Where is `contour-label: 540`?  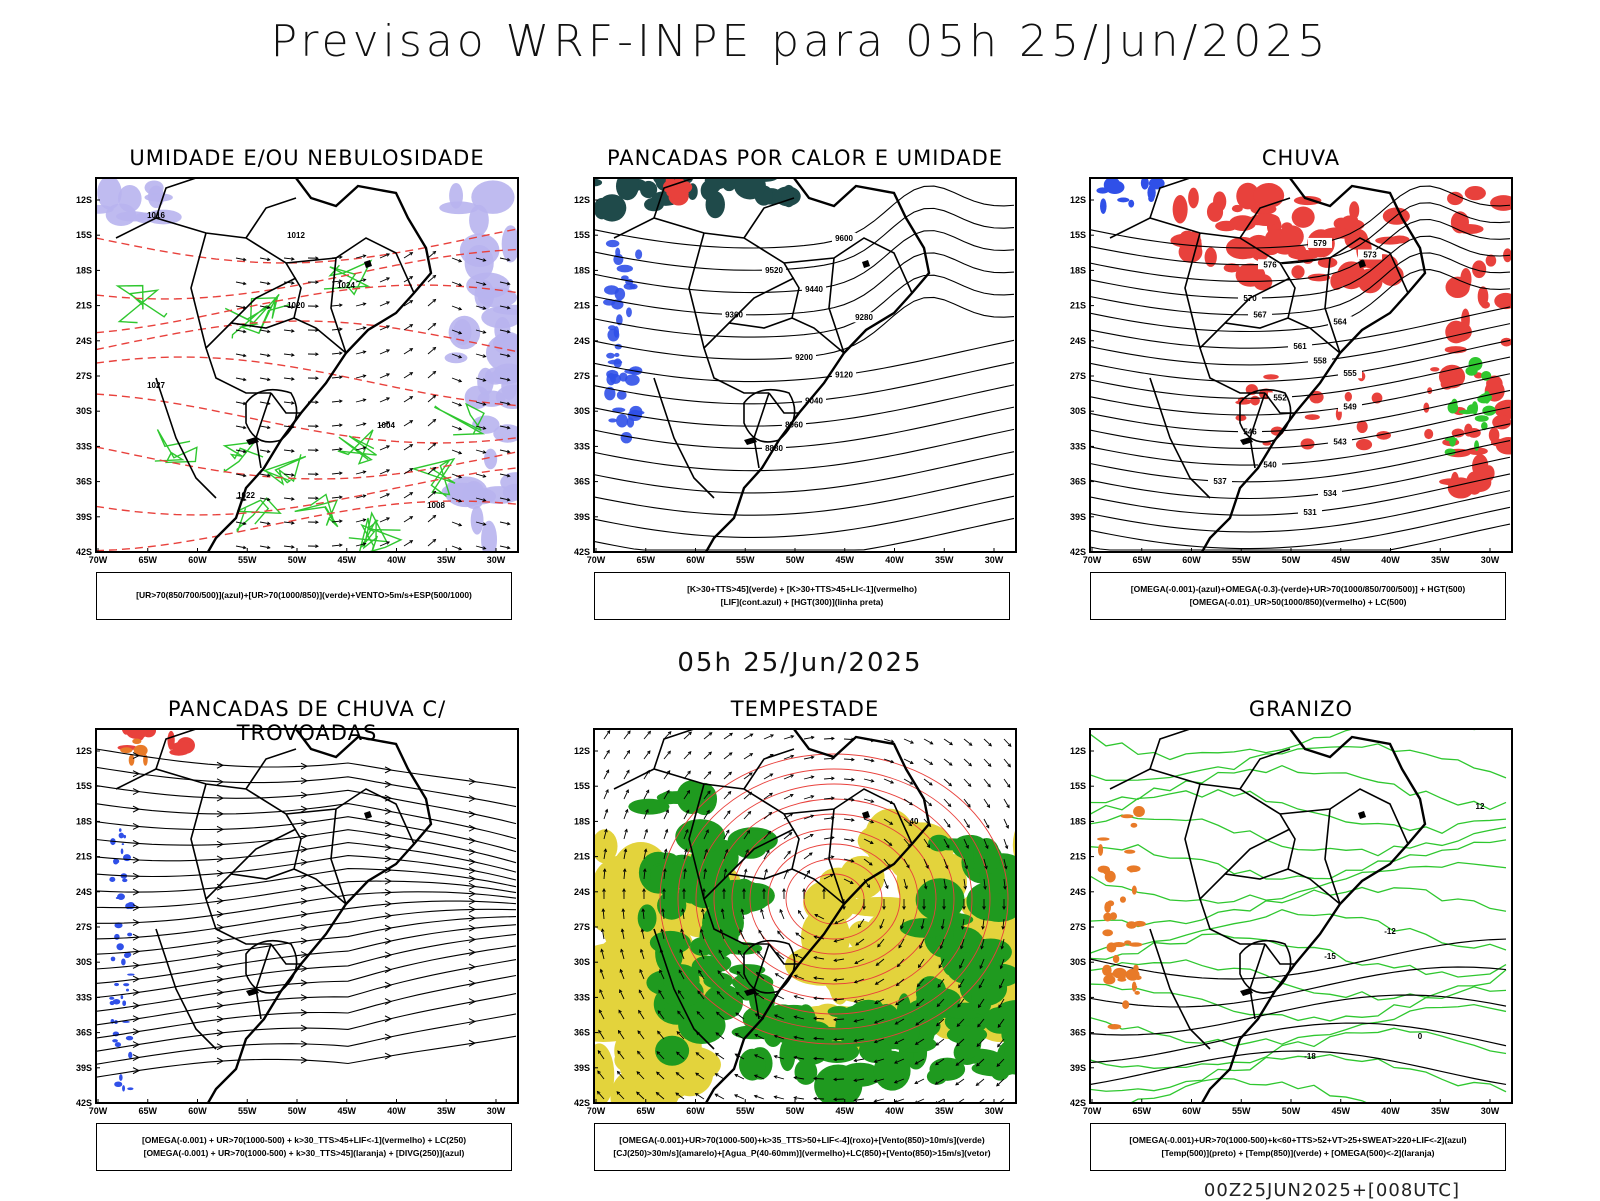
contour-label: 540 is located at coordinates (1270, 465).